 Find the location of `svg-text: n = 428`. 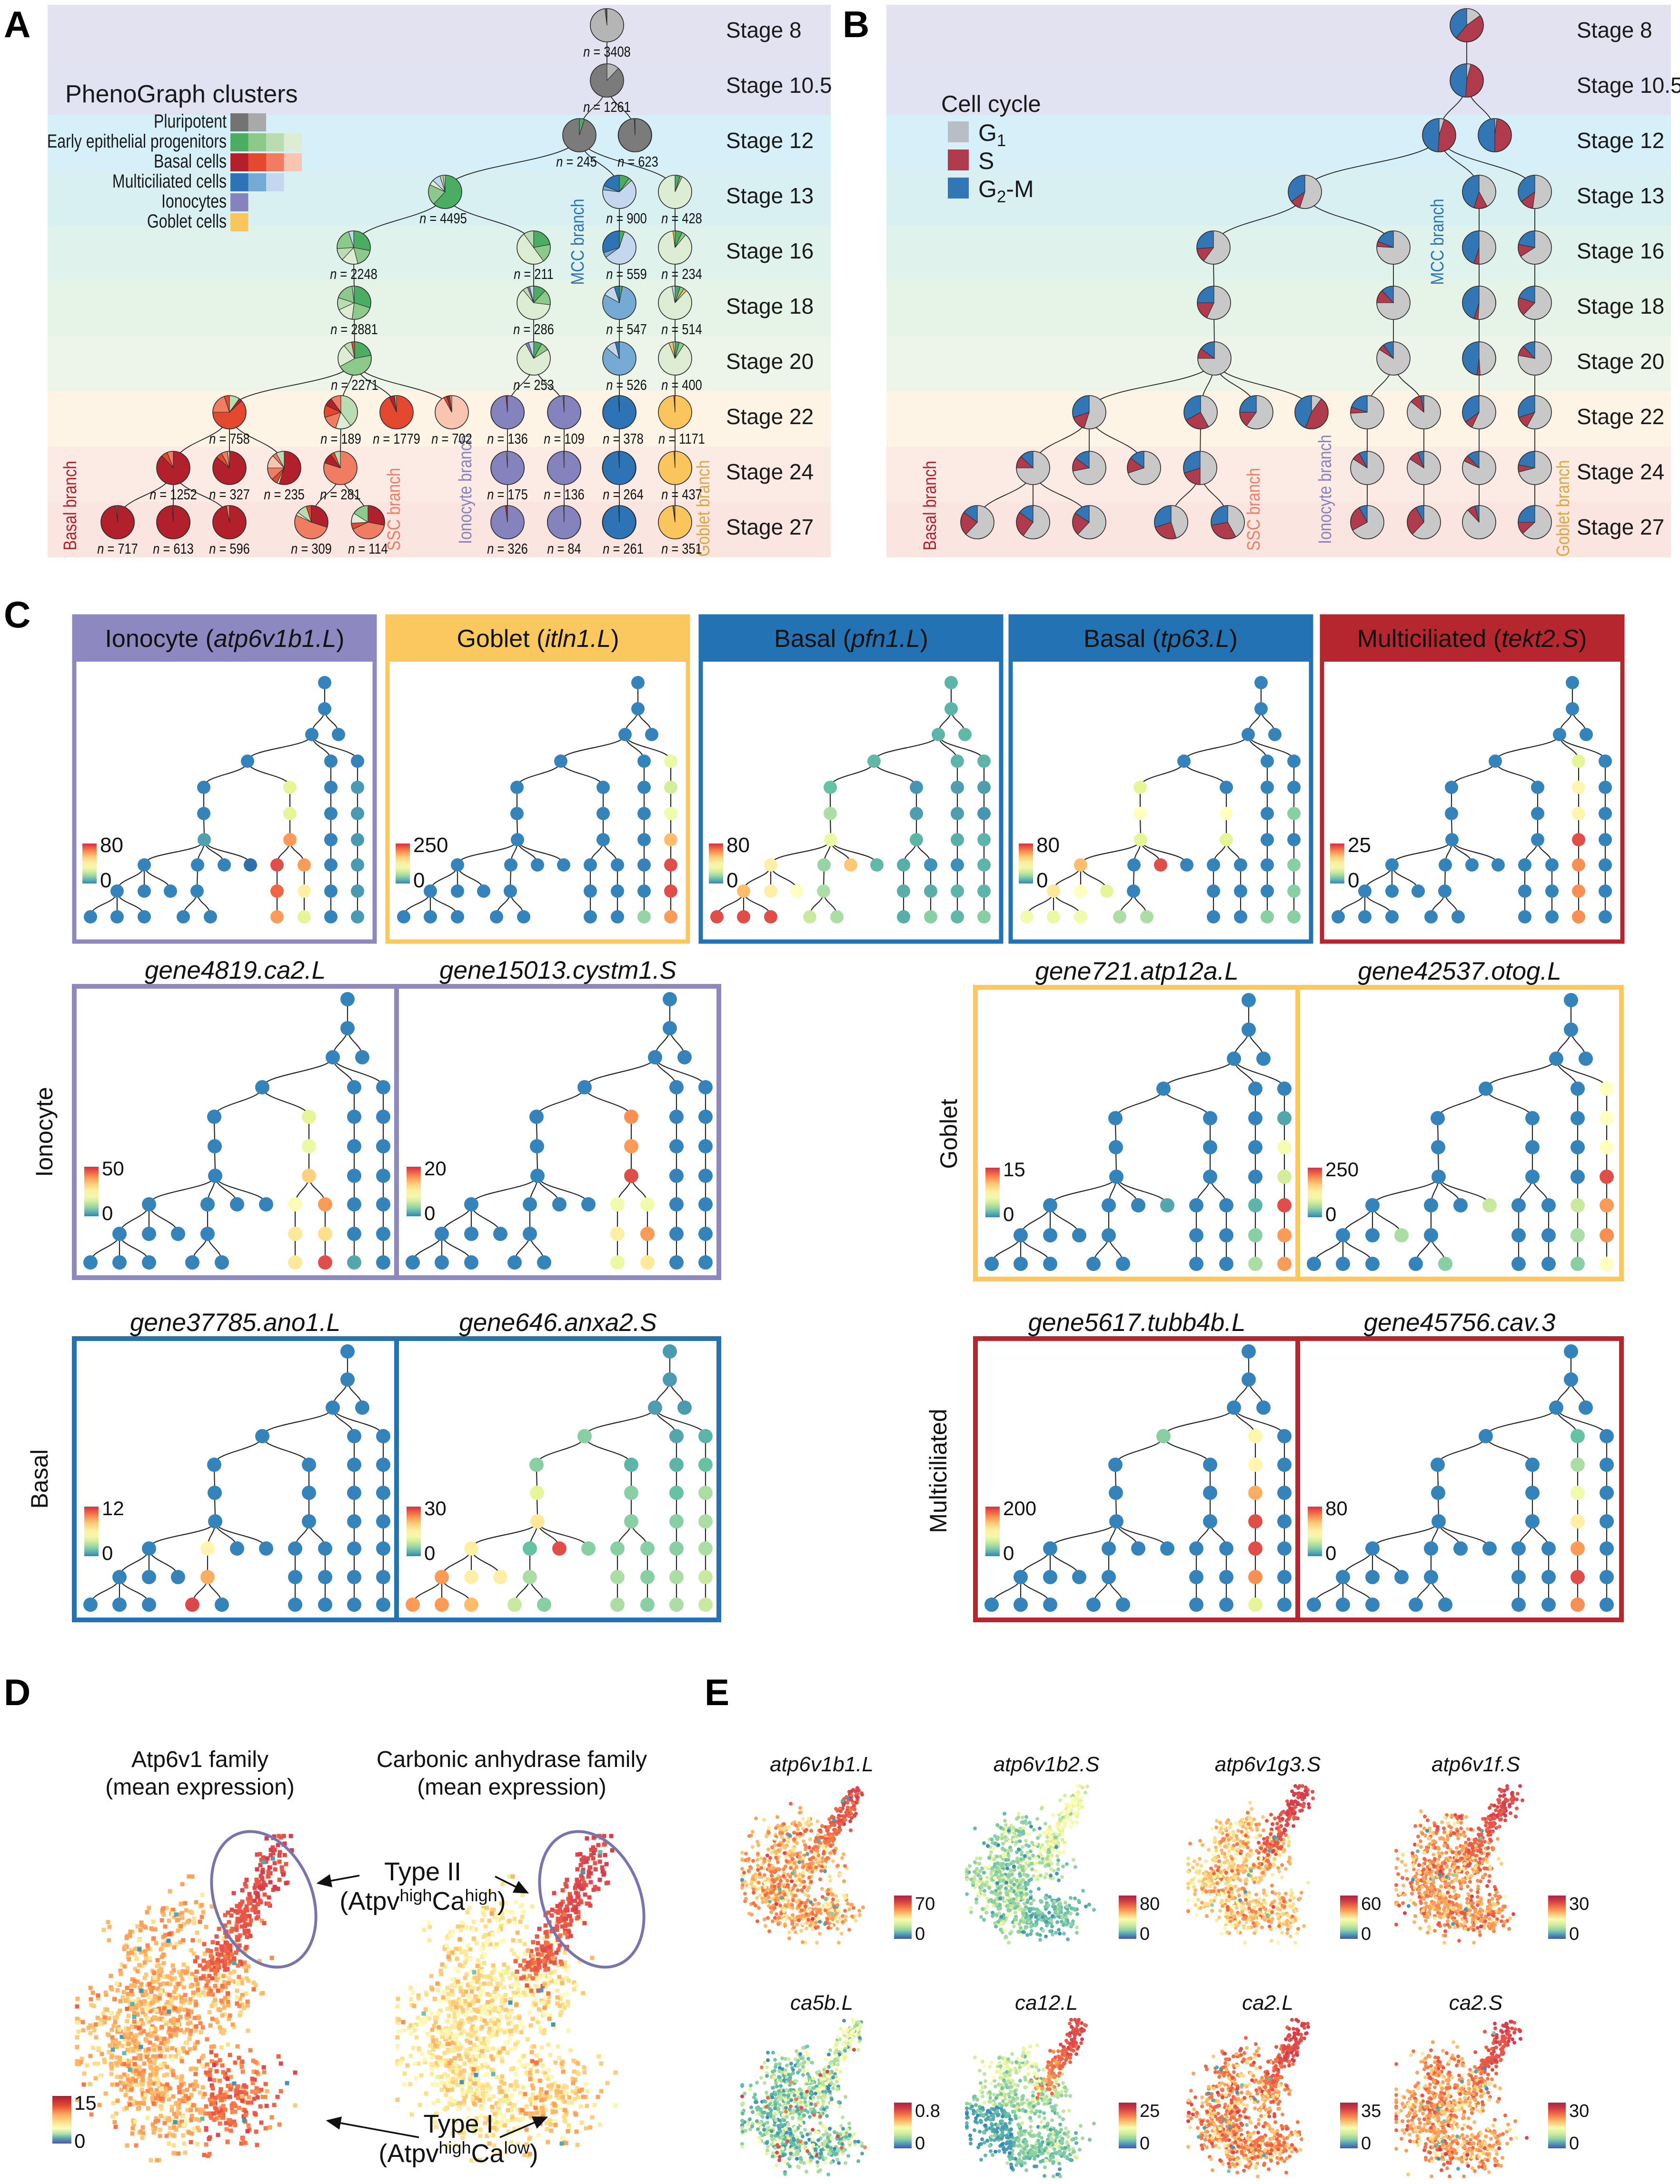

svg-text: n = 428 is located at coordinates (681, 218).